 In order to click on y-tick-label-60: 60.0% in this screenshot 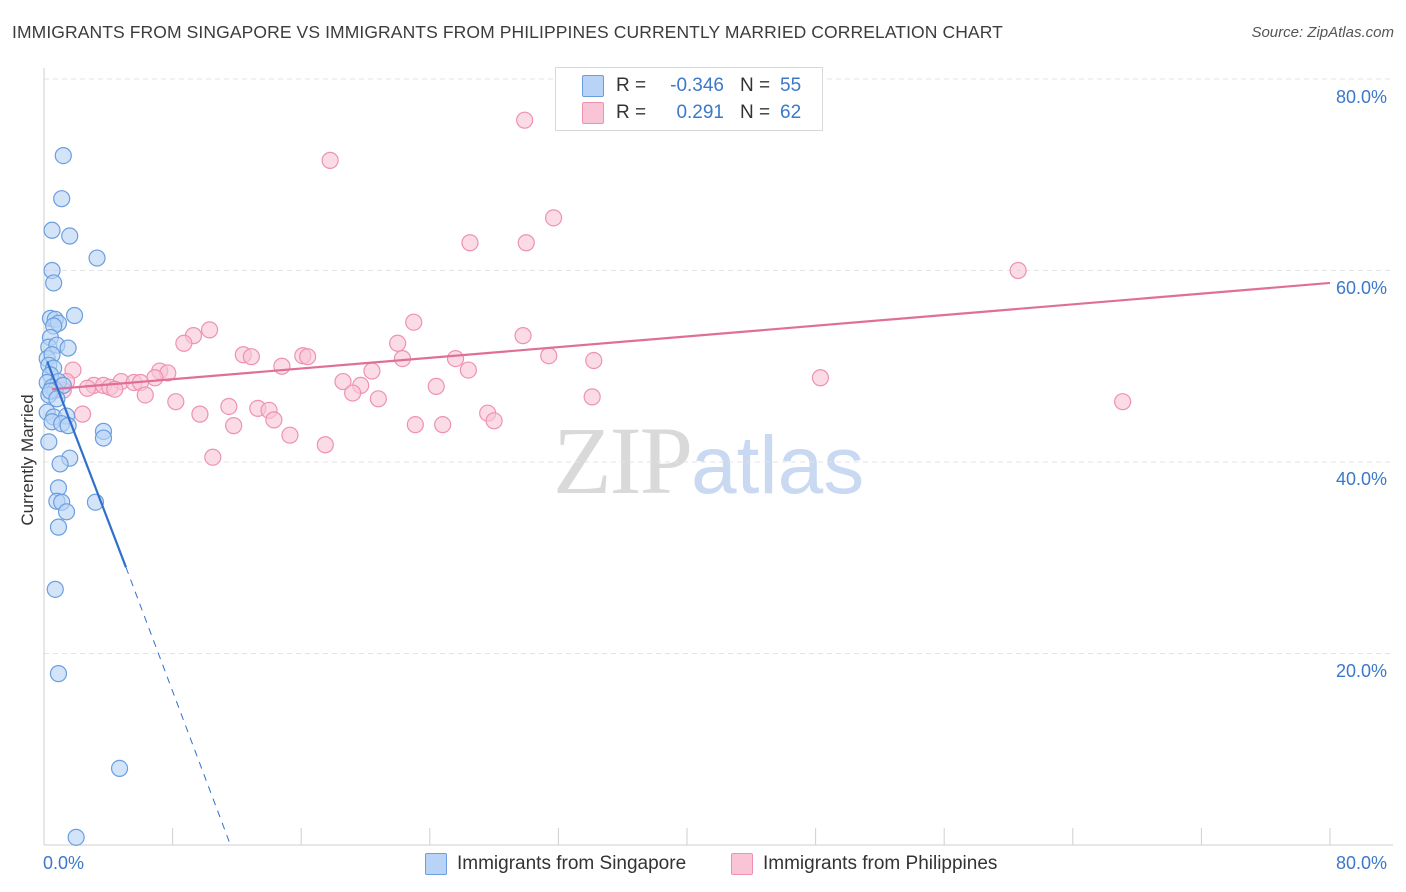, I will do `click(1362, 288)`.